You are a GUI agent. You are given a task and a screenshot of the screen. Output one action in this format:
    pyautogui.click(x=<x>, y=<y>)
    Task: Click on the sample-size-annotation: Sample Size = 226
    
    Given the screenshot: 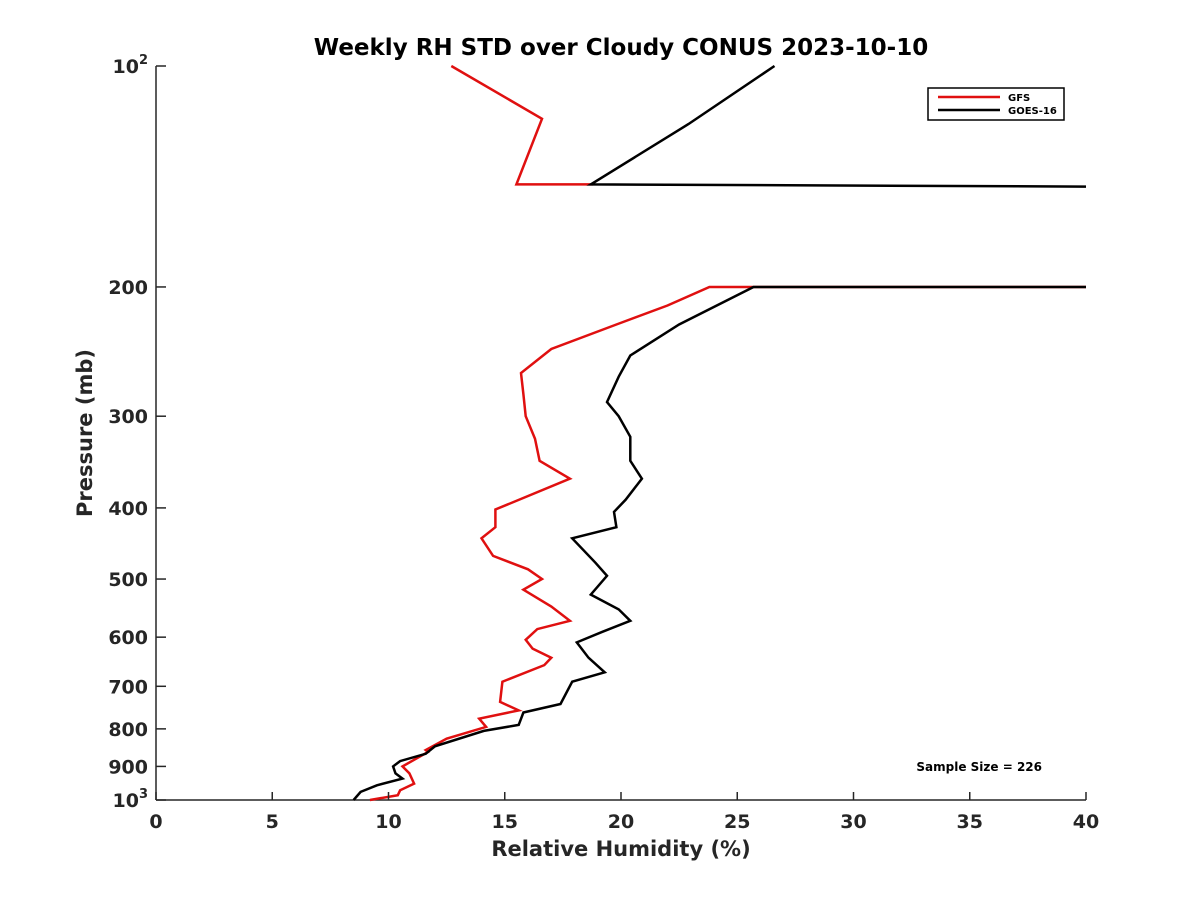 What is the action you would take?
    pyautogui.click(x=979, y=767)
    